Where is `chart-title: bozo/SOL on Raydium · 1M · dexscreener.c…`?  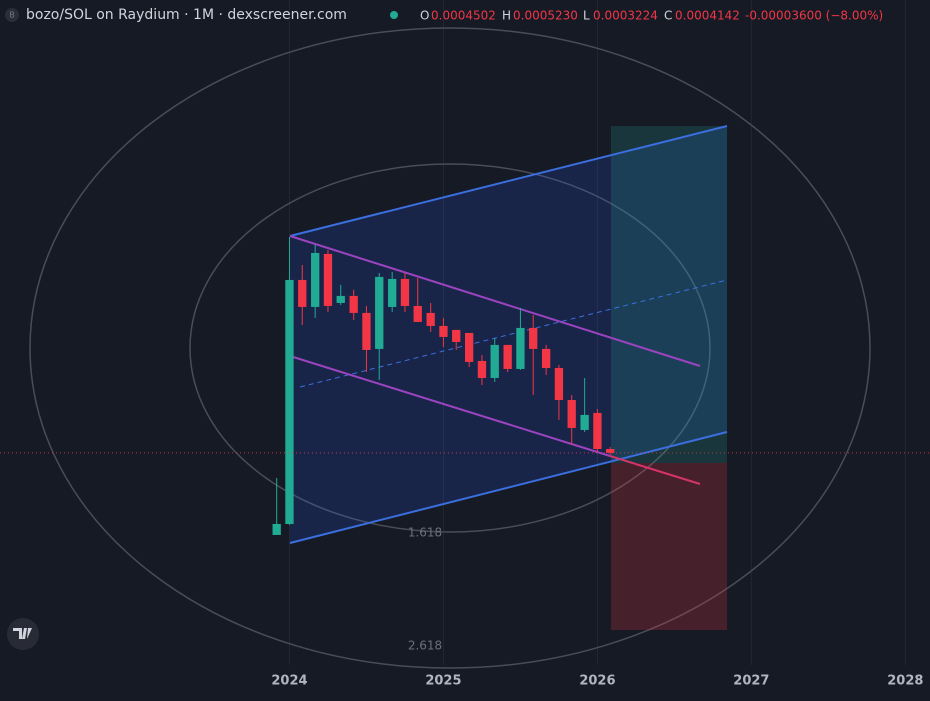
chart-title: bozo/SOL on Raydium · 1M · dexscreener.c… is located at coordinates (186, 15).